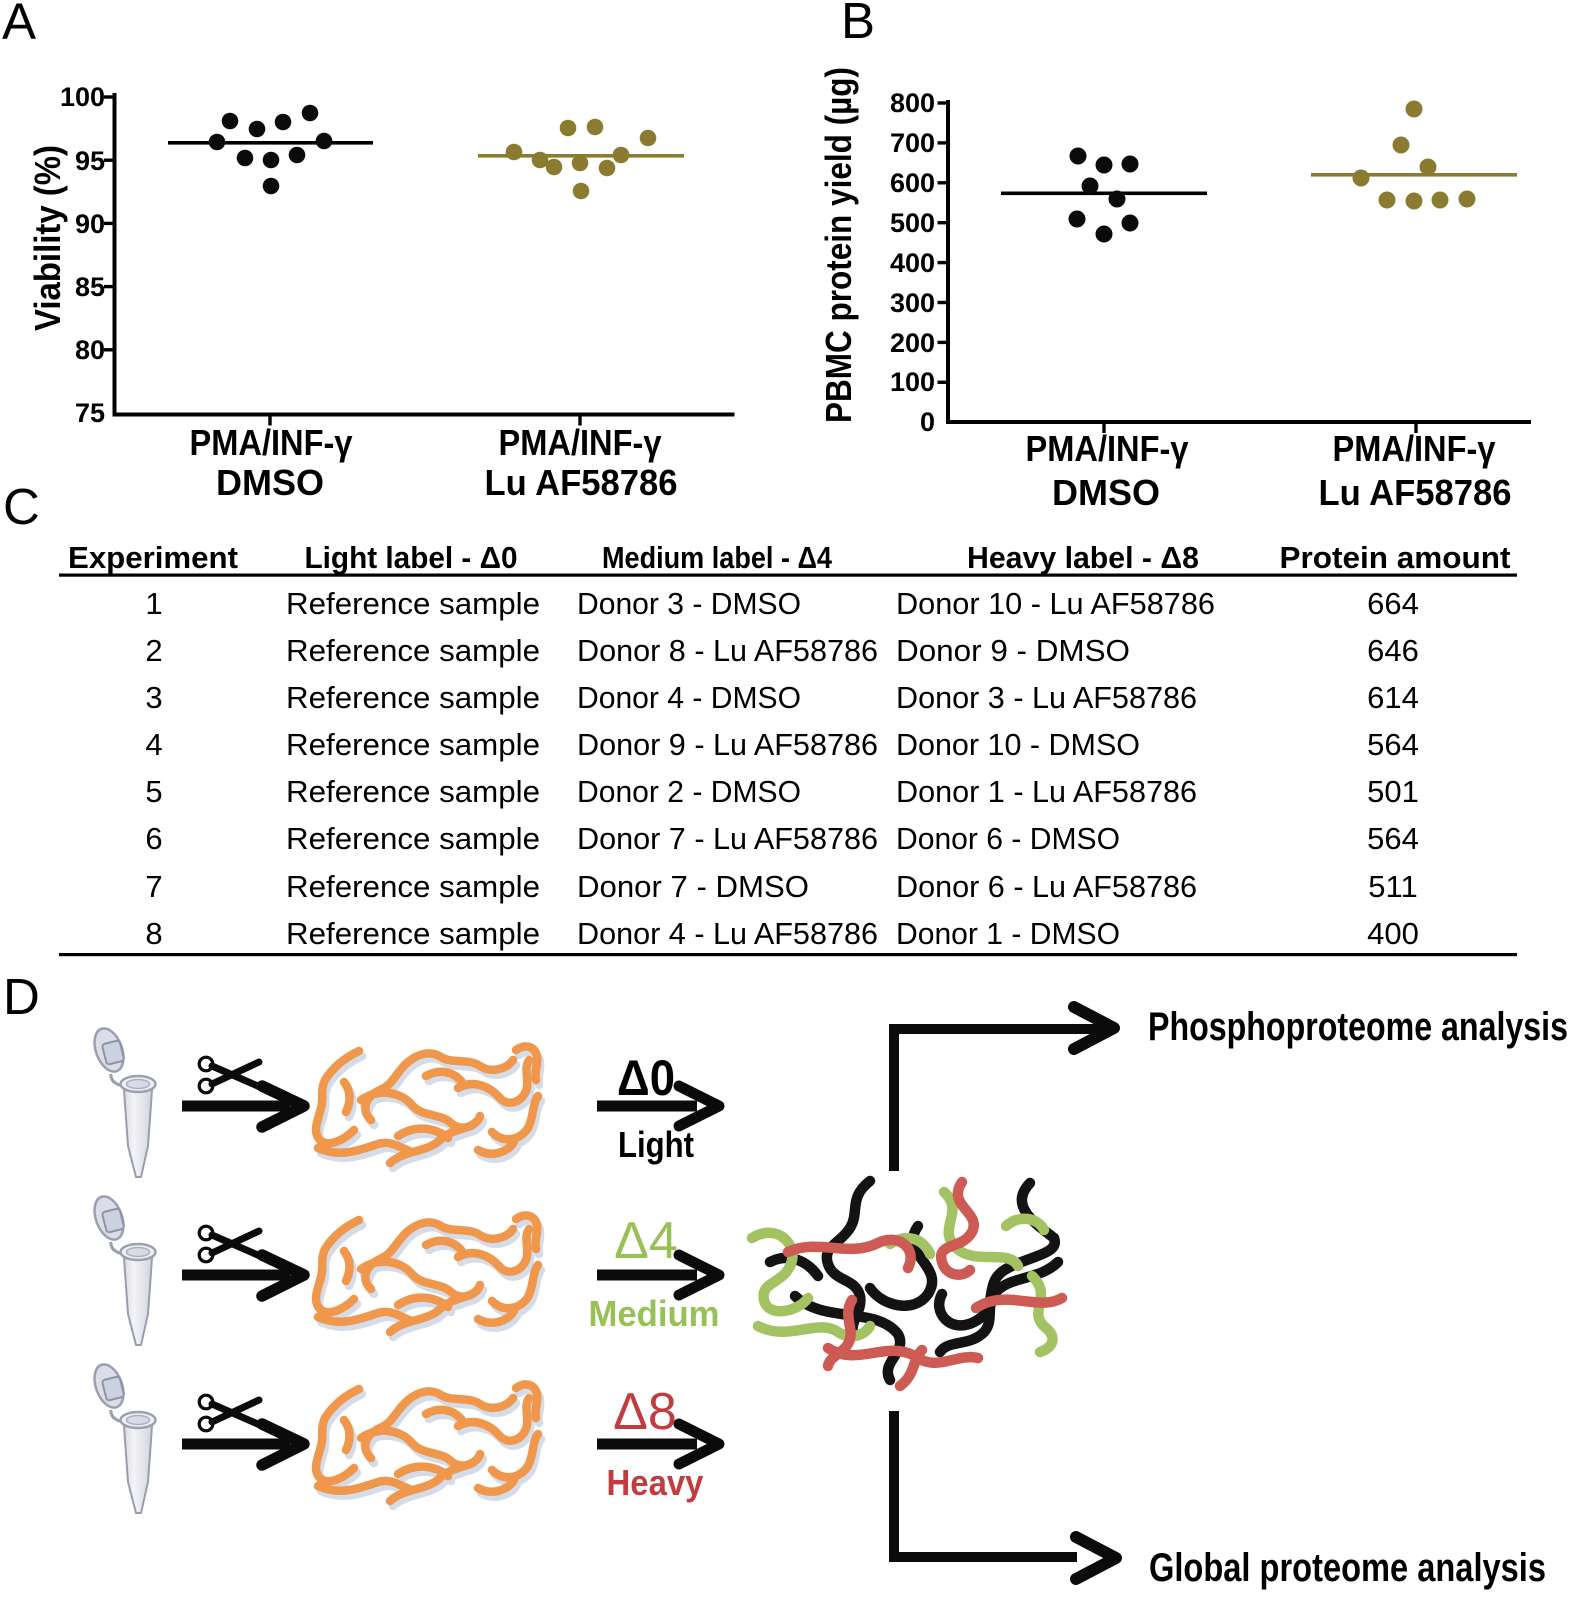  I want to click on svg-text: Δ0, so click(646, 1078).